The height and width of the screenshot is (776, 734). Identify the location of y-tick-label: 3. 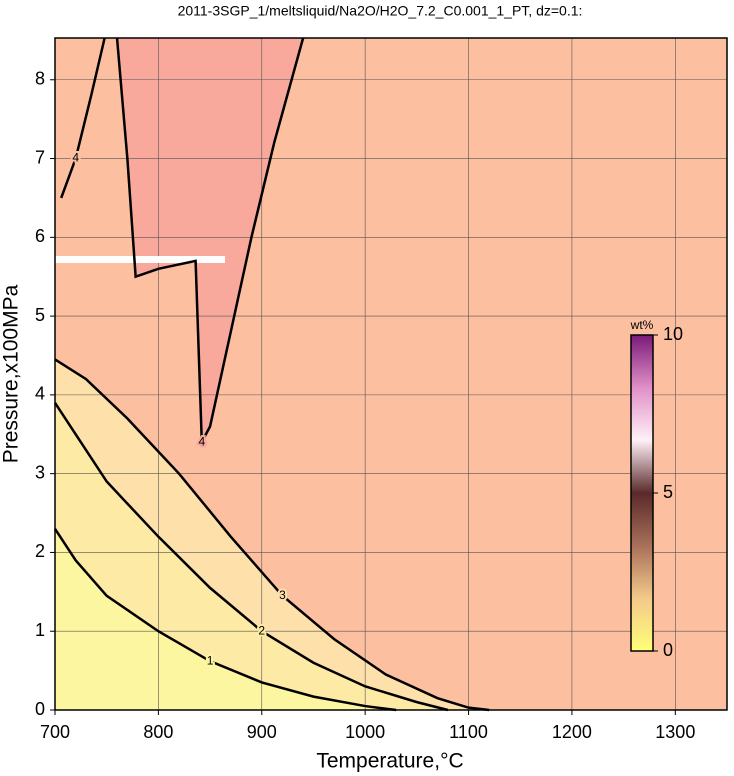
(40, 472).